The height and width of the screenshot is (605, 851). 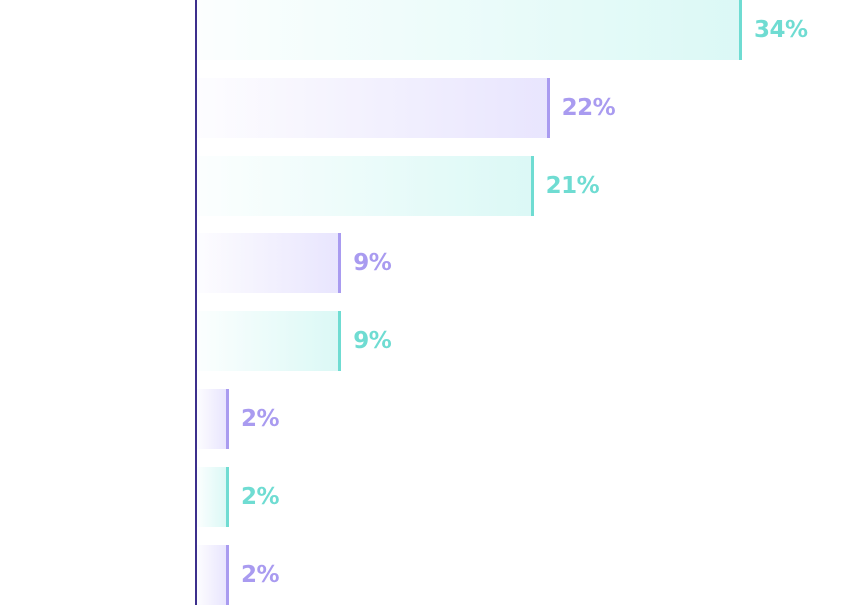 What do you see at coordinates (588, 107) in the screenshot?
I see `value-label: 22%` at bounding box center [588, 107].